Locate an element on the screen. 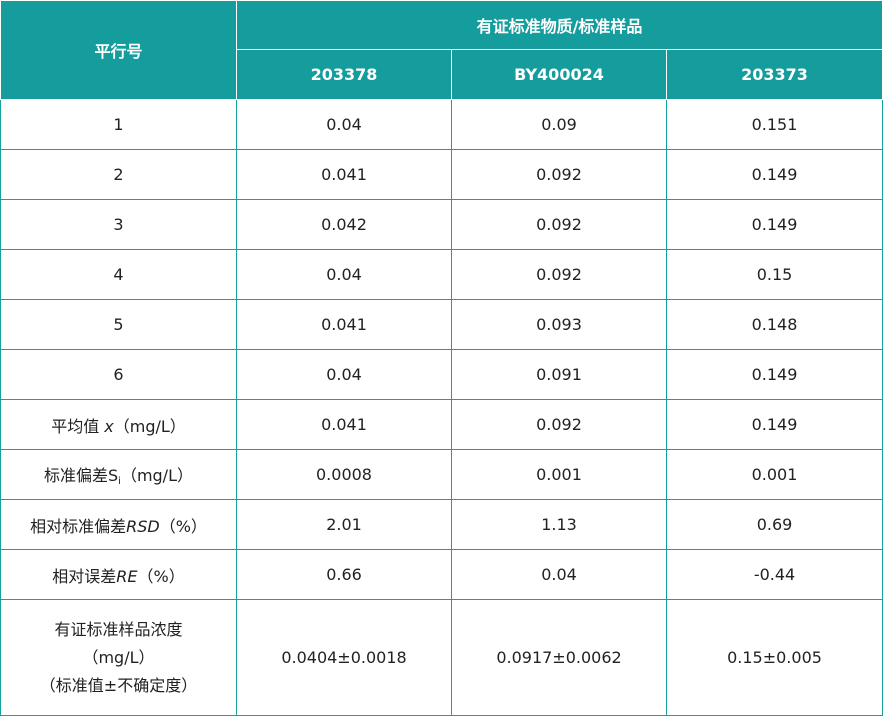  sd-label: 标准偏差Si（mg/L） is located at coordinates (118, 474).